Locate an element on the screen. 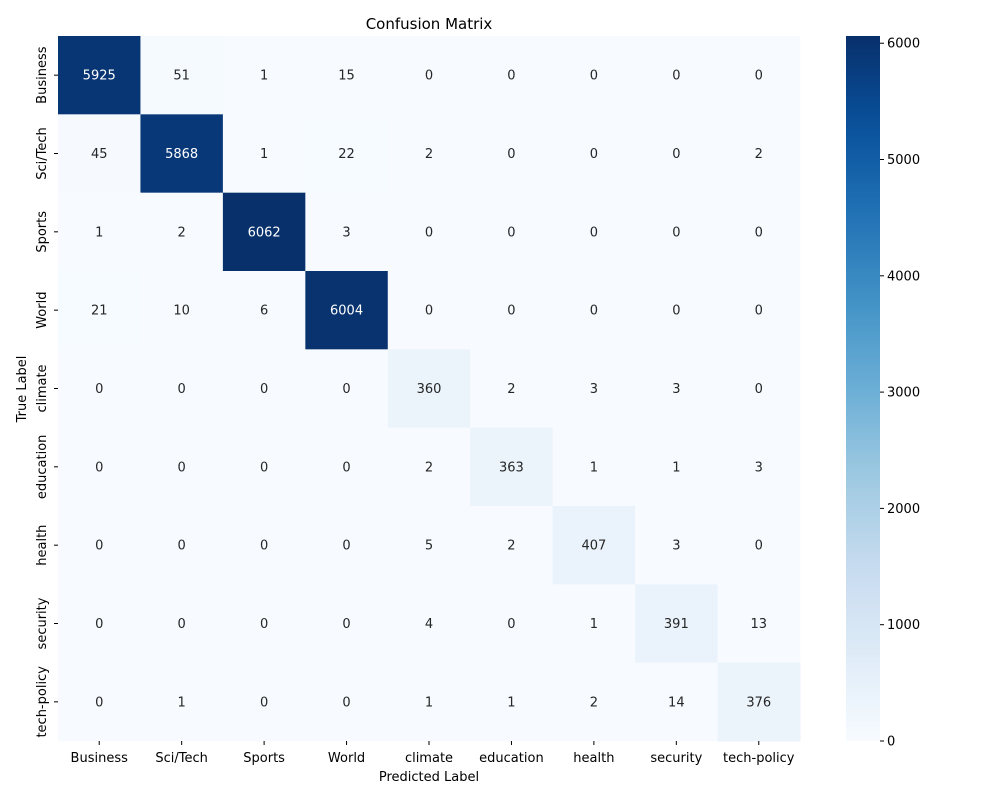 The image size is (1000, 800). cell-label-3-5: 0 is located at coordinates (511, 311).